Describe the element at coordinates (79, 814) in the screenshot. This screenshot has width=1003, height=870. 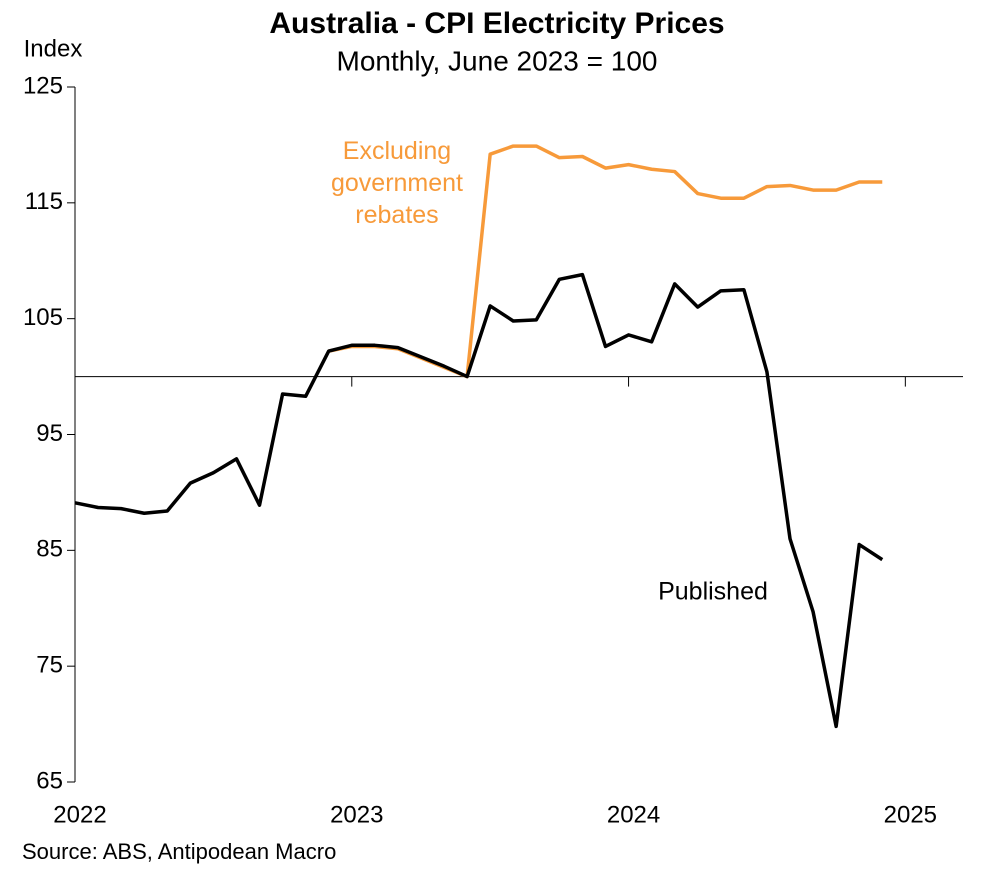
I see `x-tick-label: 2022` at that location.